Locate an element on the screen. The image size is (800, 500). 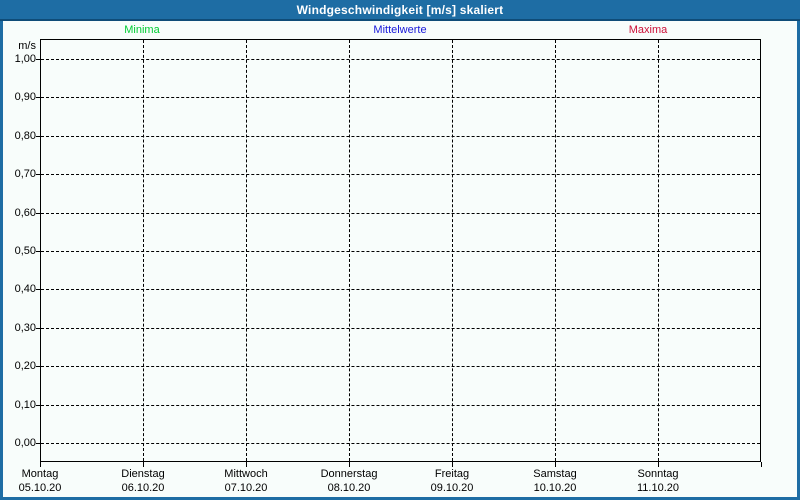
day-date: 05.10.20 is located at coordinates (40, 488).